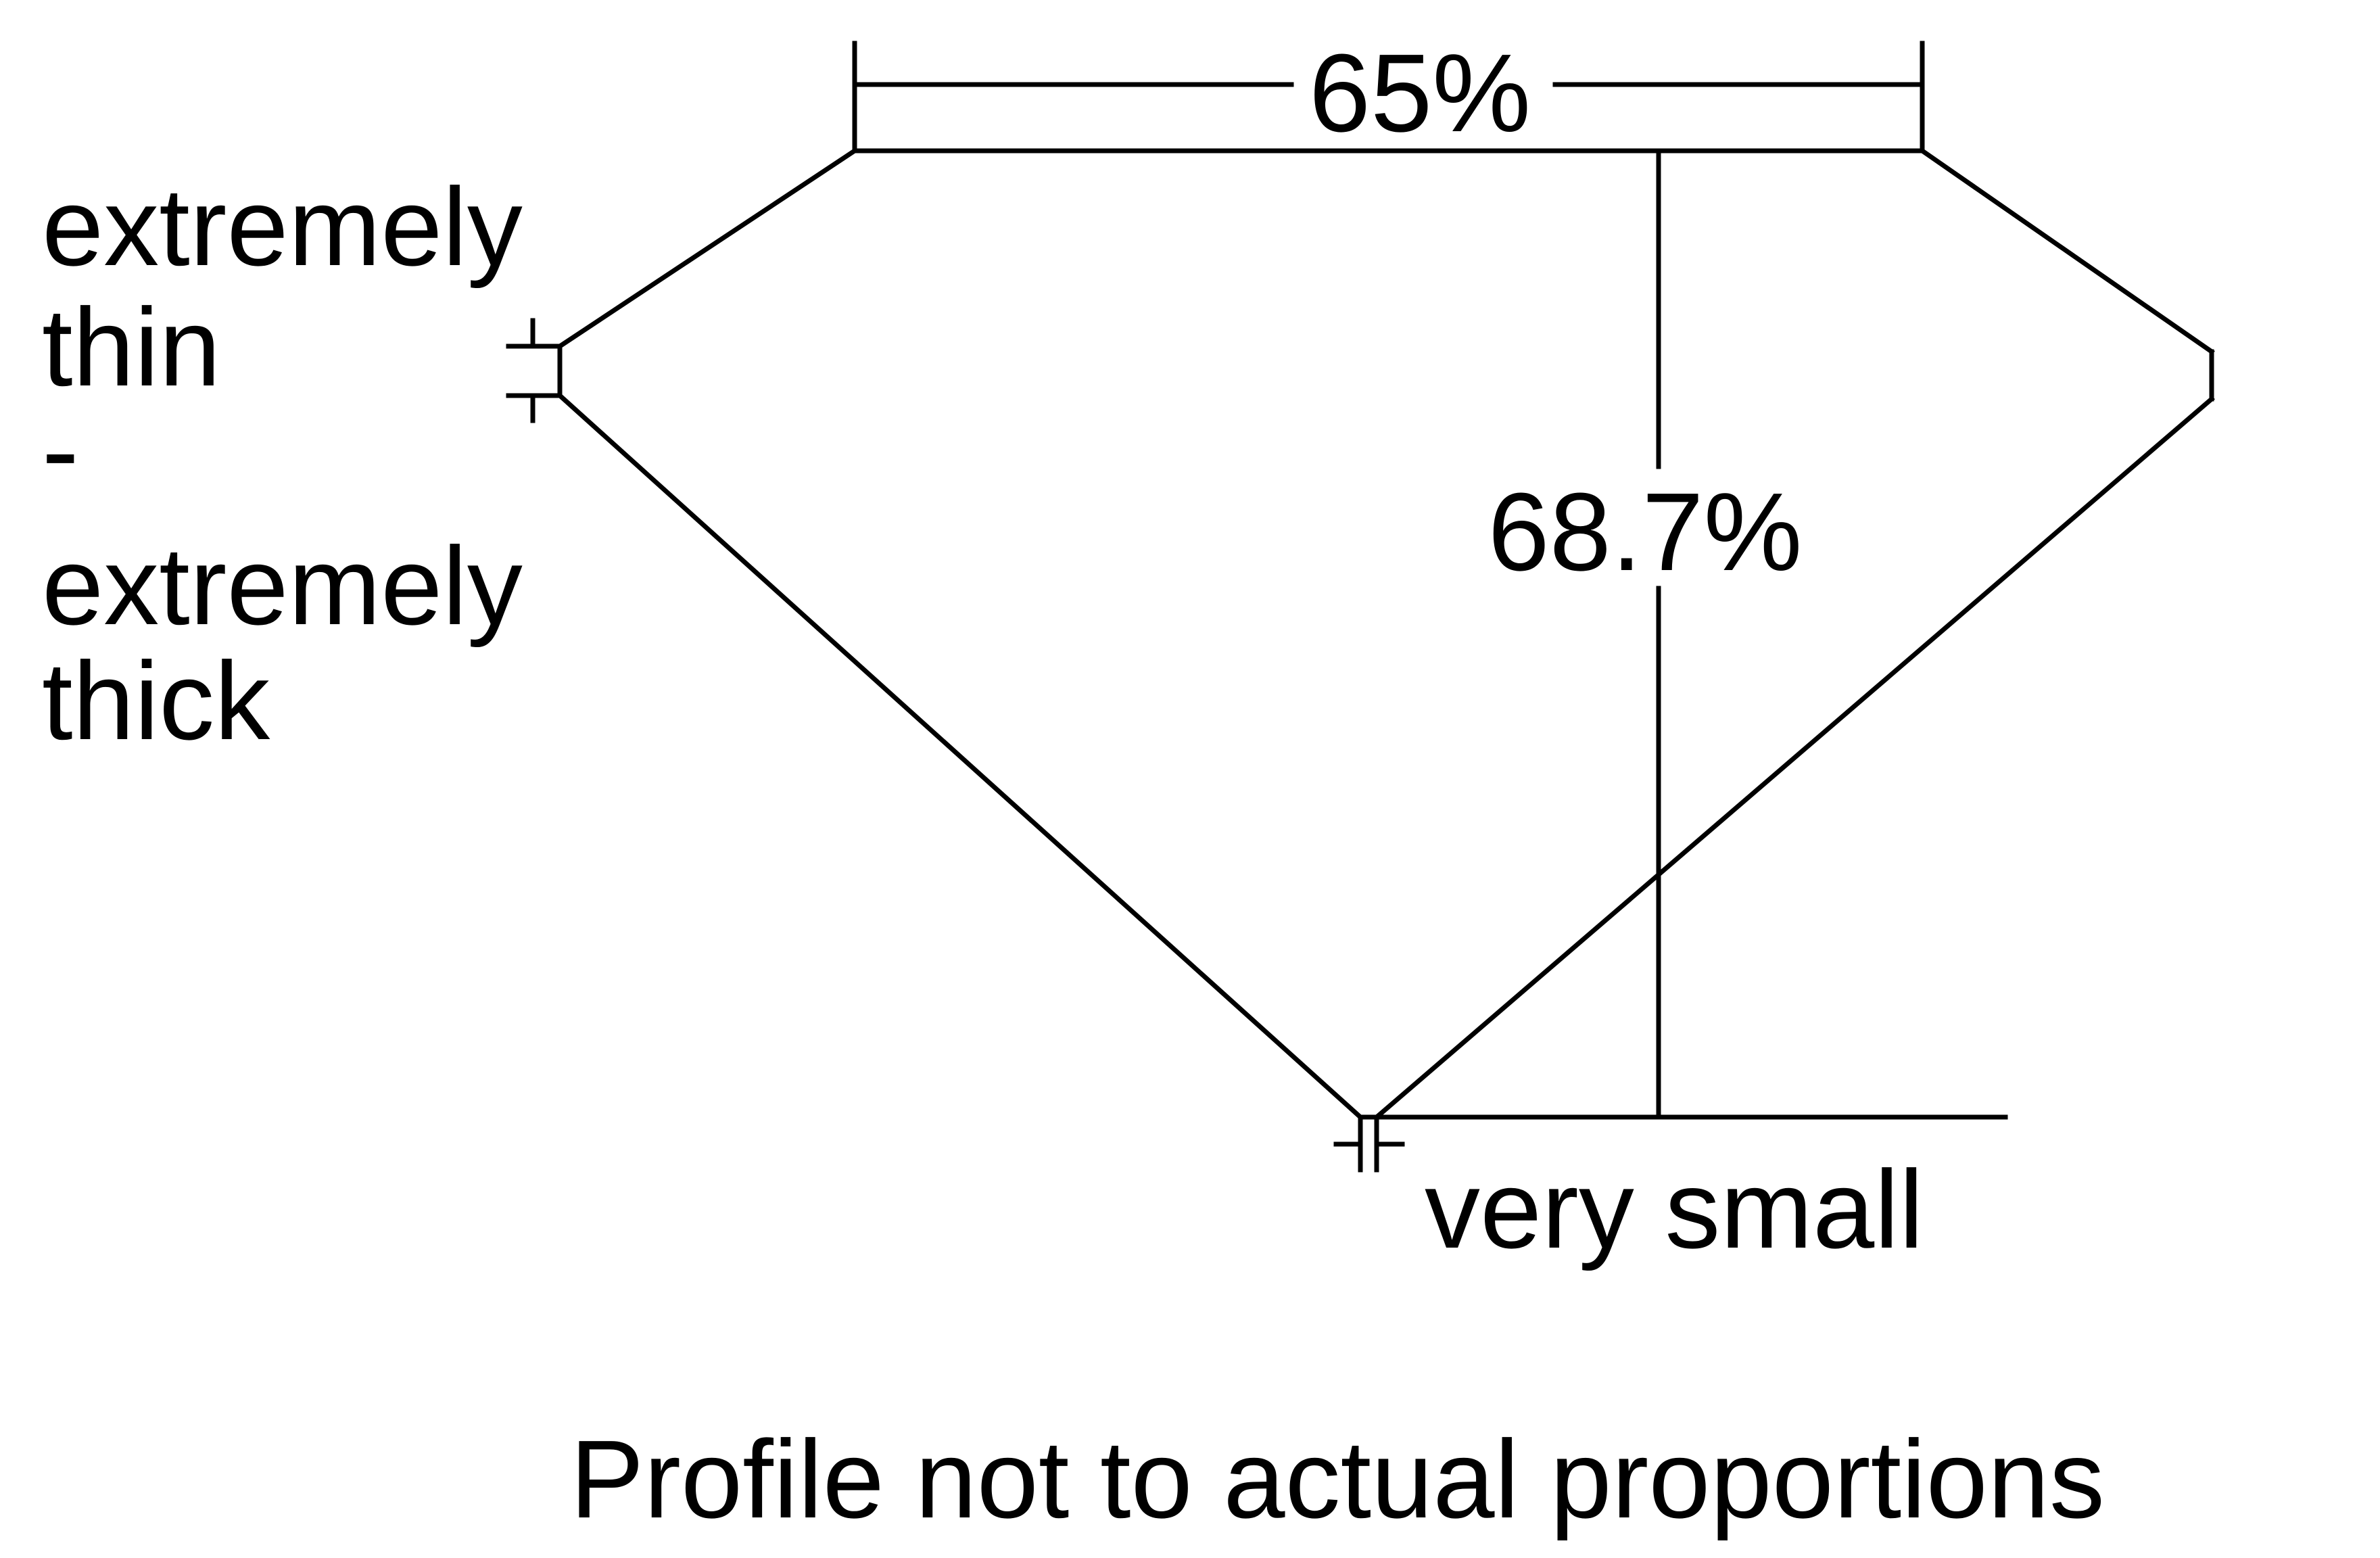 Image resolution: width=2380 pixels, height=1558 pixels. Describe the element at coordinates (282, 464) in the screenshot. I see `girdle-label: extremely thin - extremely thick` at that location.